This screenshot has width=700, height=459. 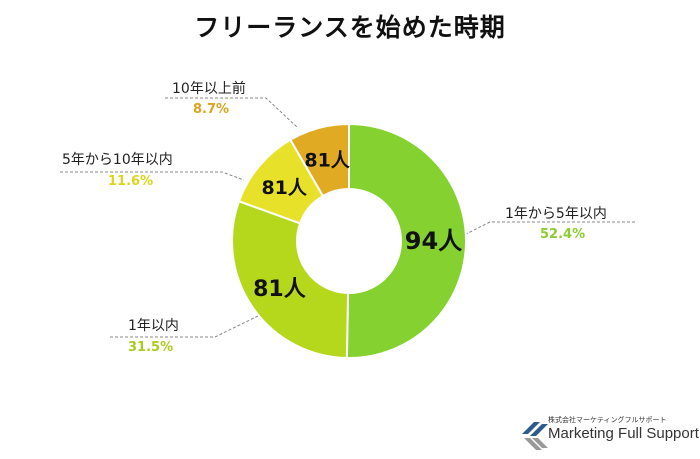 I want to click on slice-percent-over10: 8.7%, so click(x=211, y=109).